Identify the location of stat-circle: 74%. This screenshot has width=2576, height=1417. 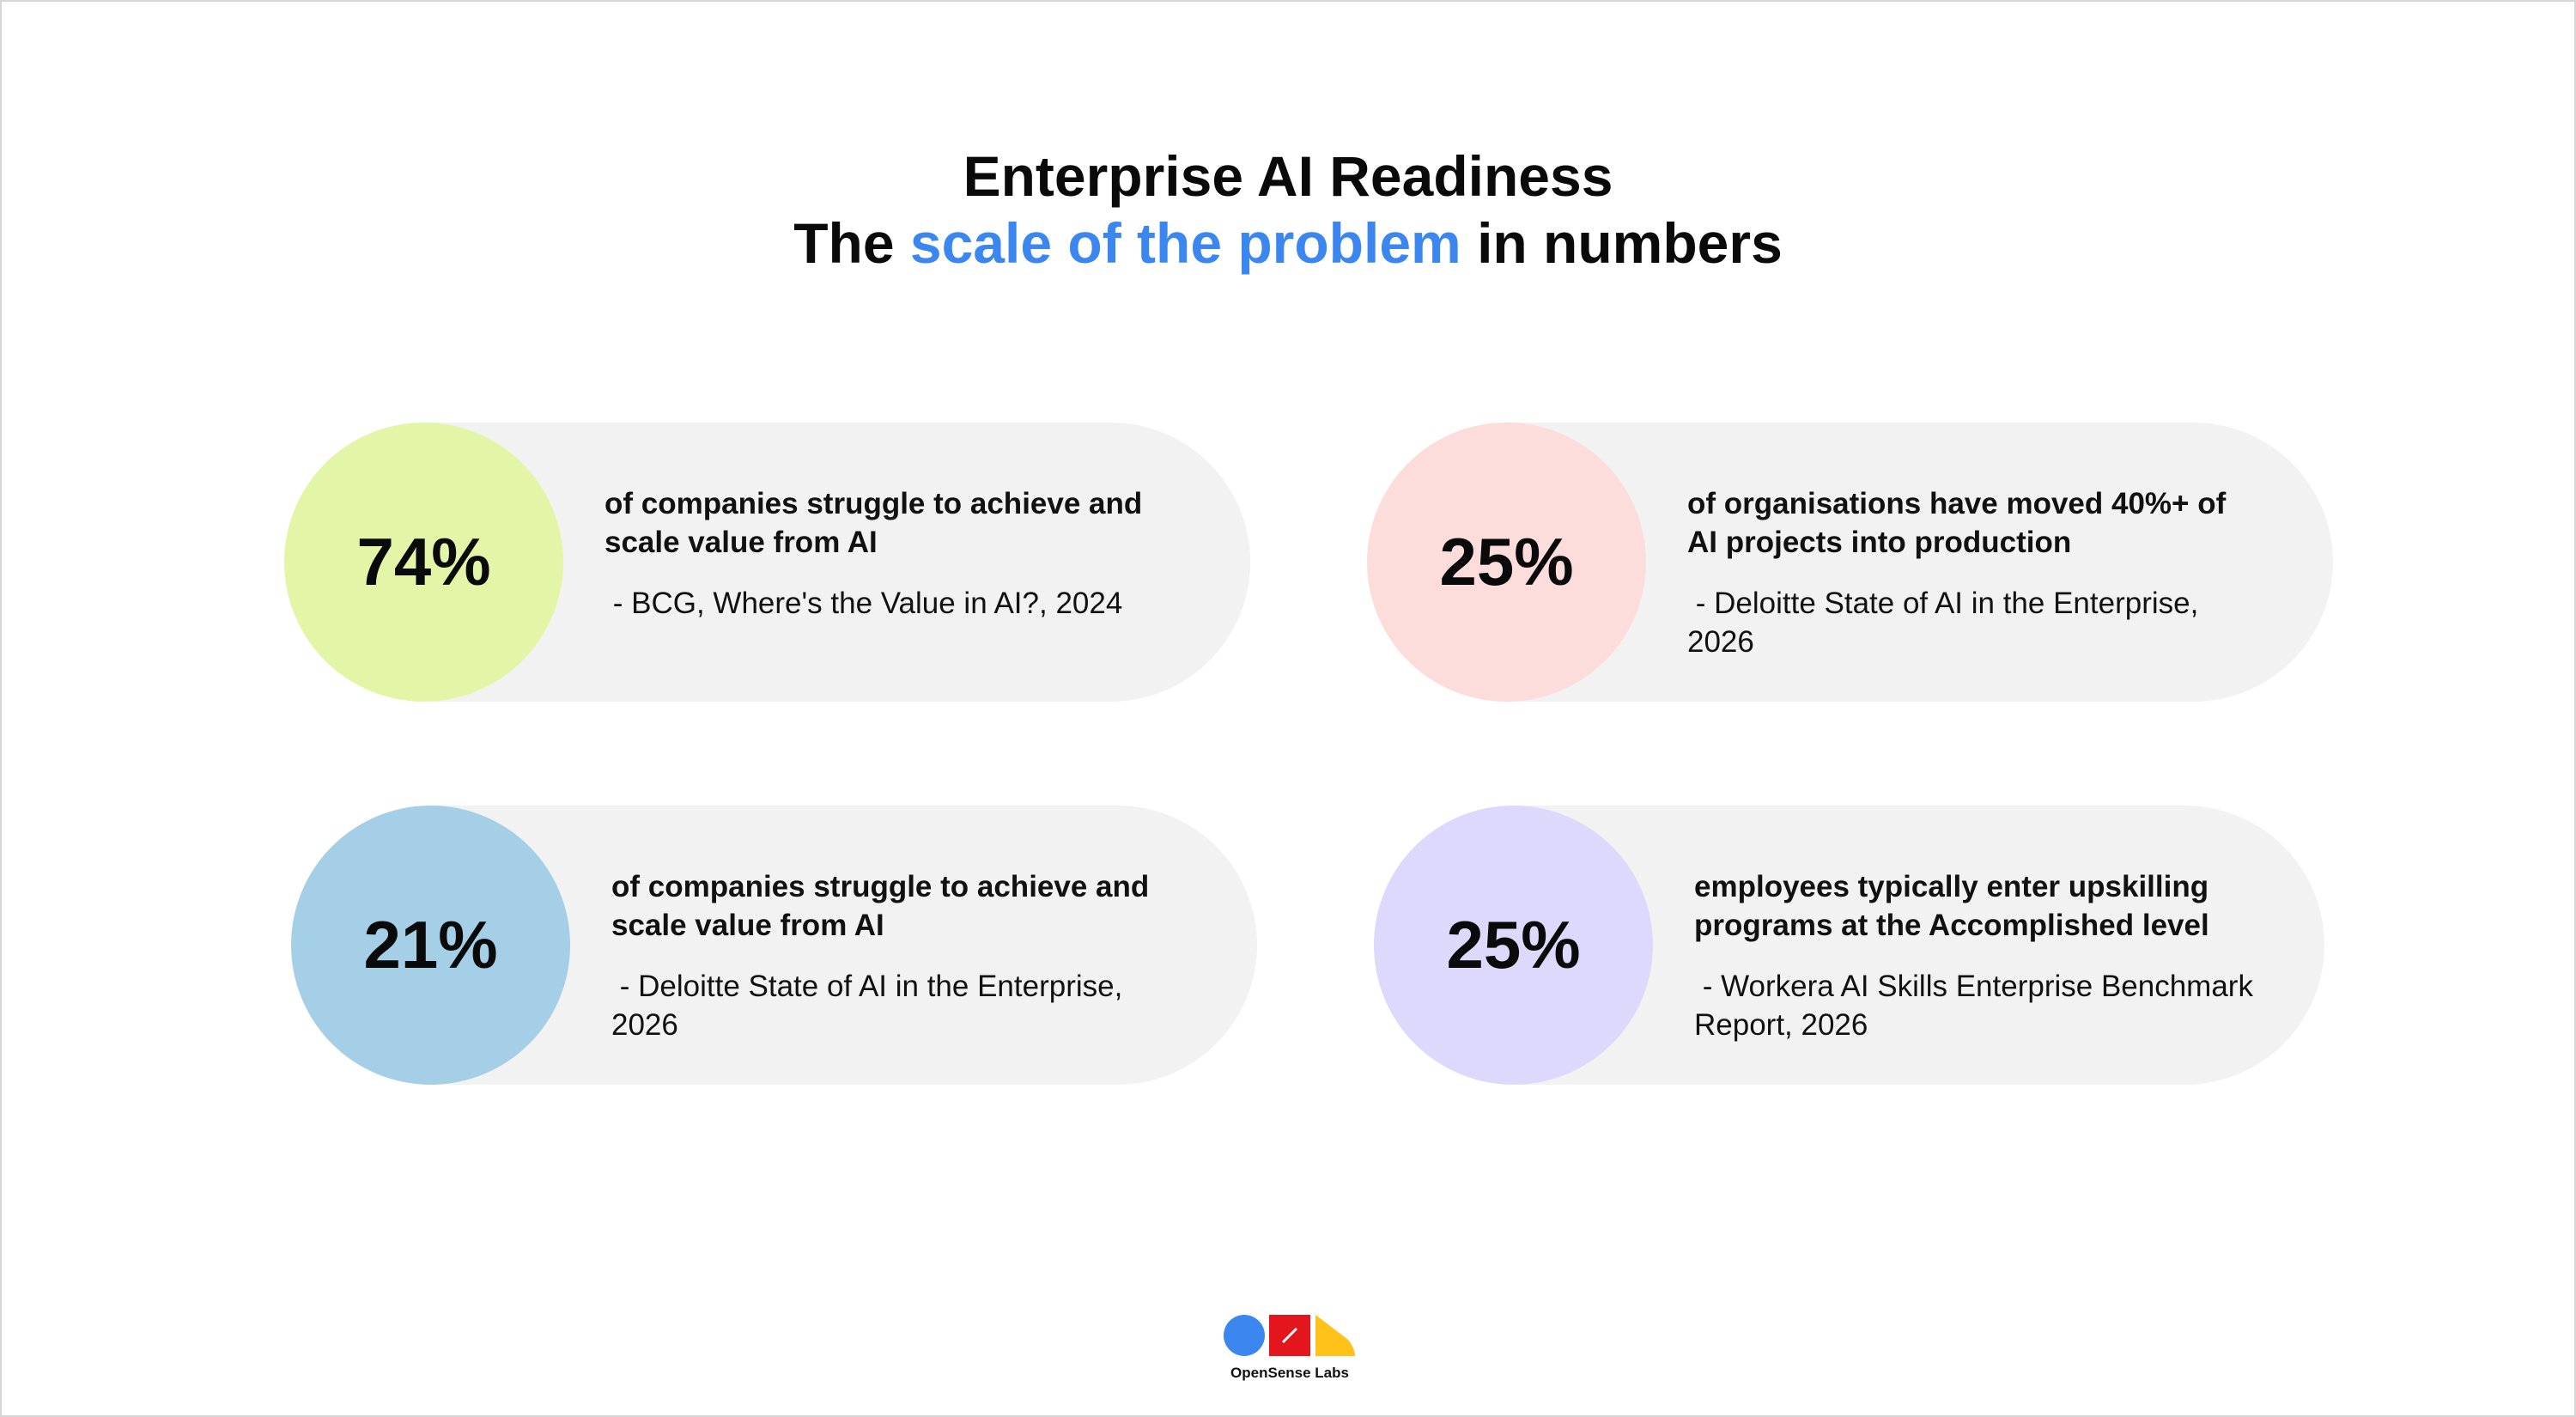
(423, 562).